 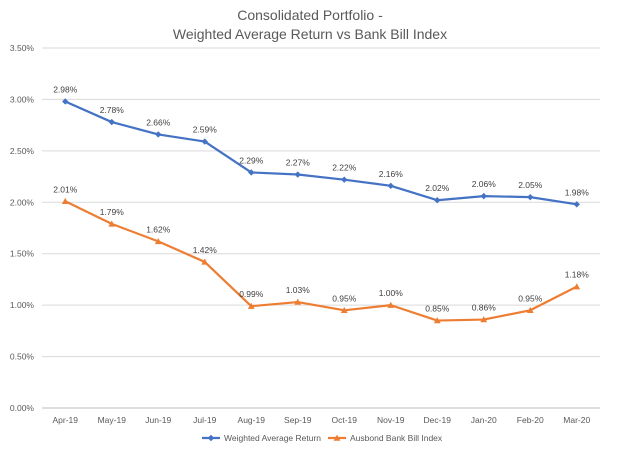 What do you see at coordinates (22, 305) in the screenshot?
I see `y-tick-label: 1.00%` at bounding box center [22, 305].